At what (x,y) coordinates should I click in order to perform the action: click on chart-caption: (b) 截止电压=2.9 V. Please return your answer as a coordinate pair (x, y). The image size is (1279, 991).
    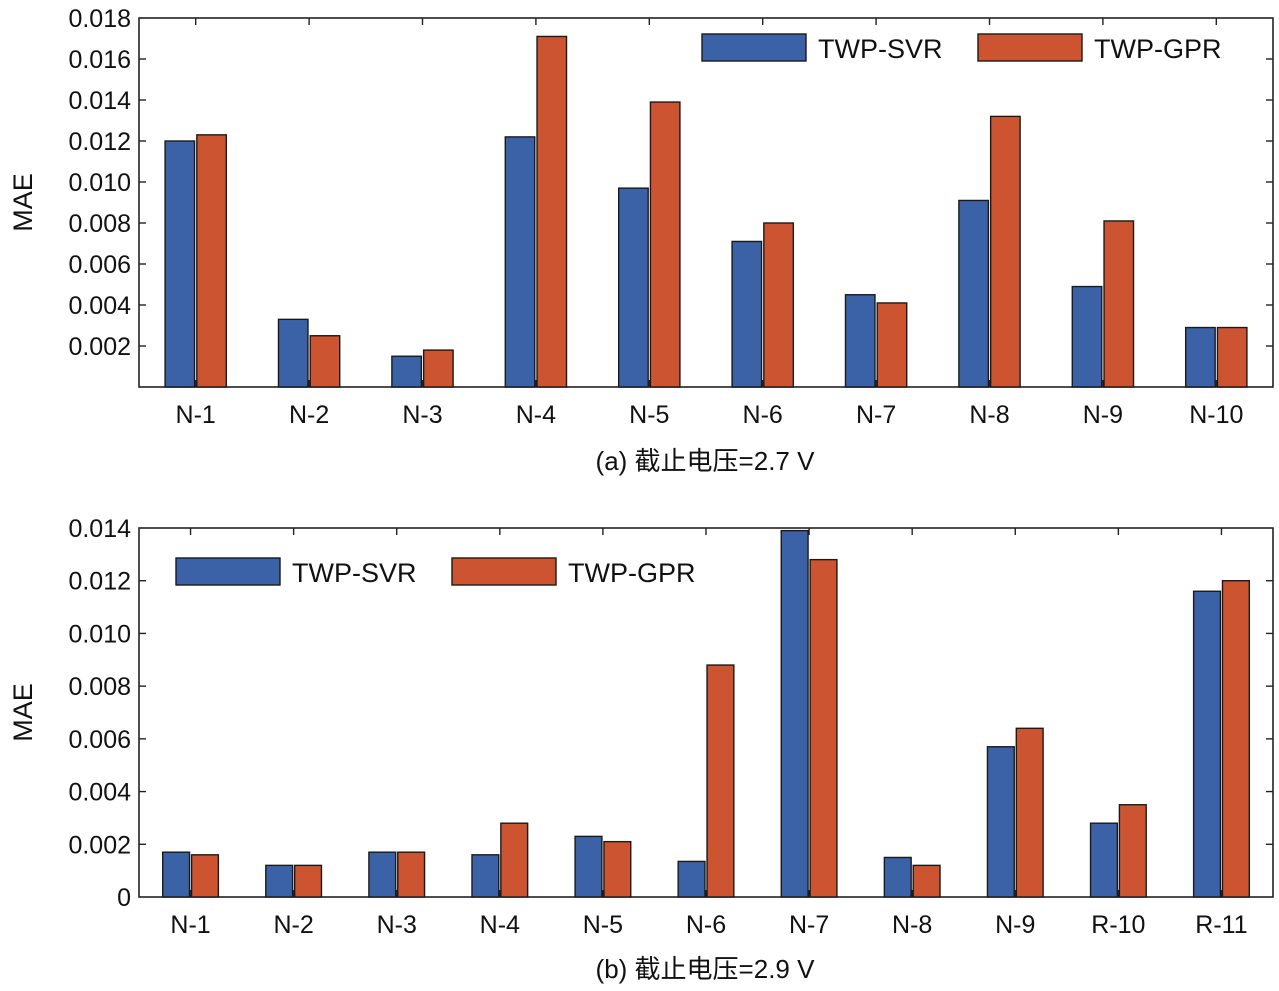
    Looking at the image, I should click on (706, 969).